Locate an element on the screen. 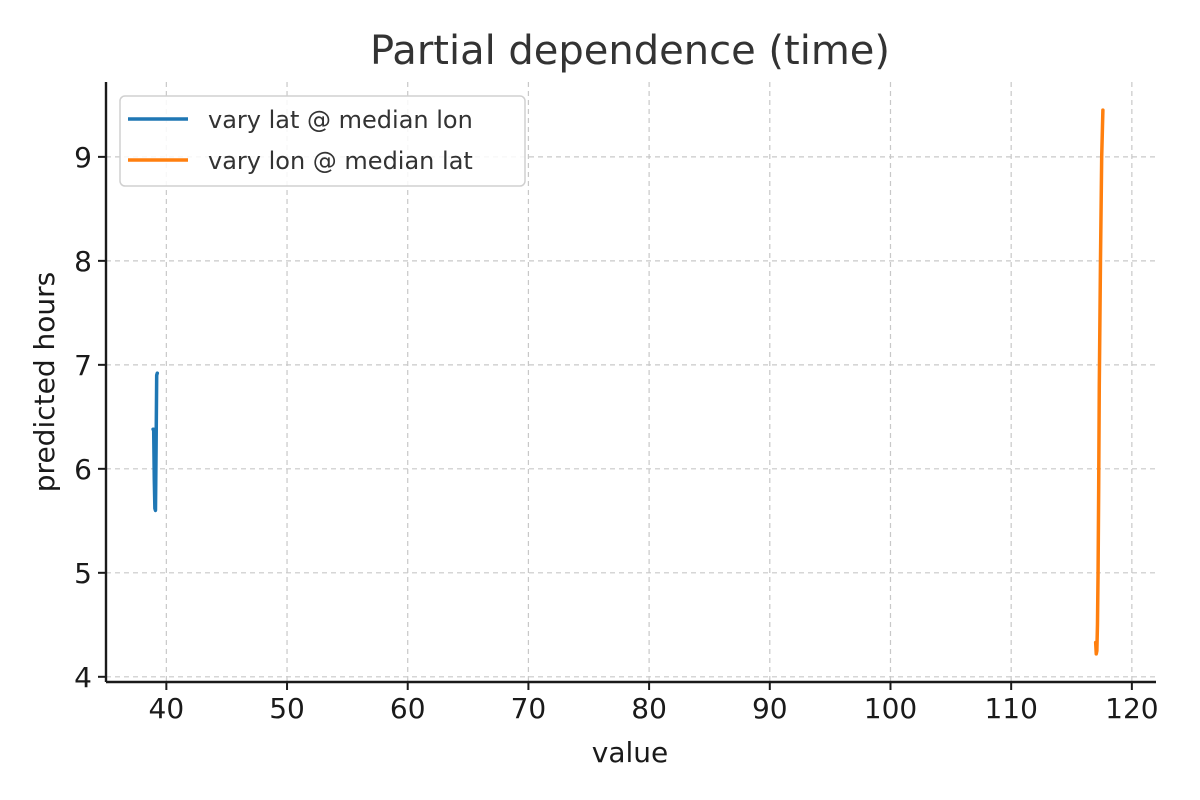  legend-label-lat: vary lat @ median lon is located at coordinates (340, 120).